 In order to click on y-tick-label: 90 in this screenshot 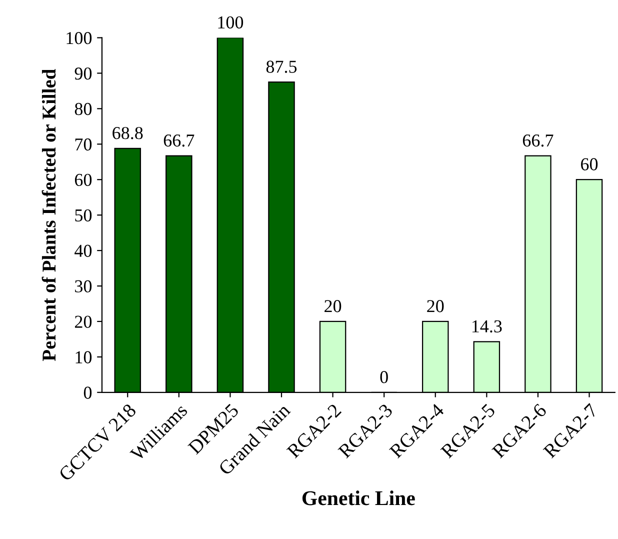, I will do `click(83, 73)`.